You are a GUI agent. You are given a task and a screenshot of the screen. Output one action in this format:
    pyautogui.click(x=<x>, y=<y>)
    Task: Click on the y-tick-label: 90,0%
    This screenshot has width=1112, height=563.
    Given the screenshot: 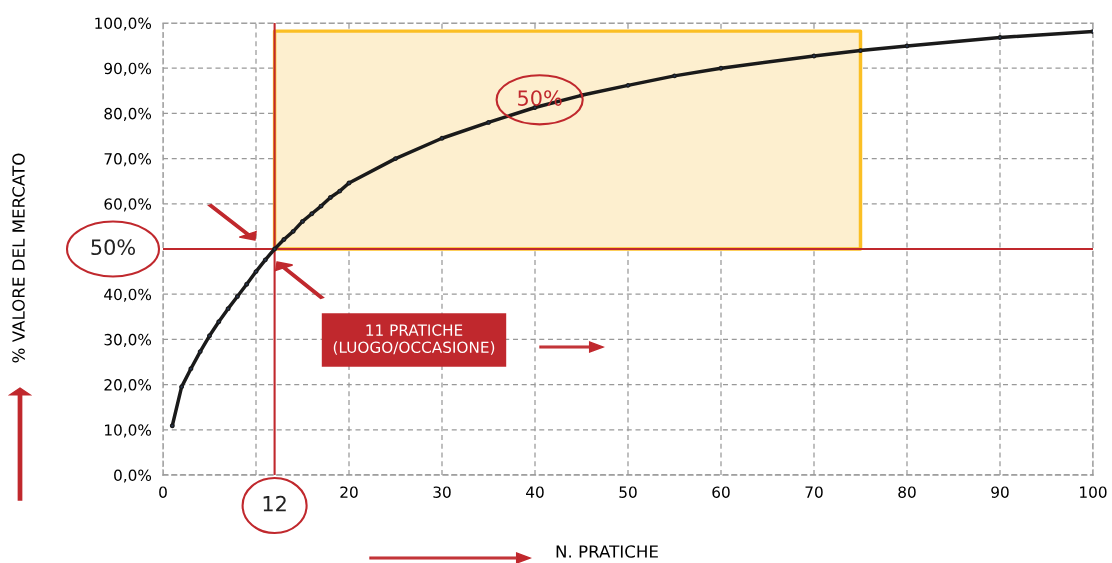 What is the action you would take?
    pyautogui.click(x=128, y=69)
    